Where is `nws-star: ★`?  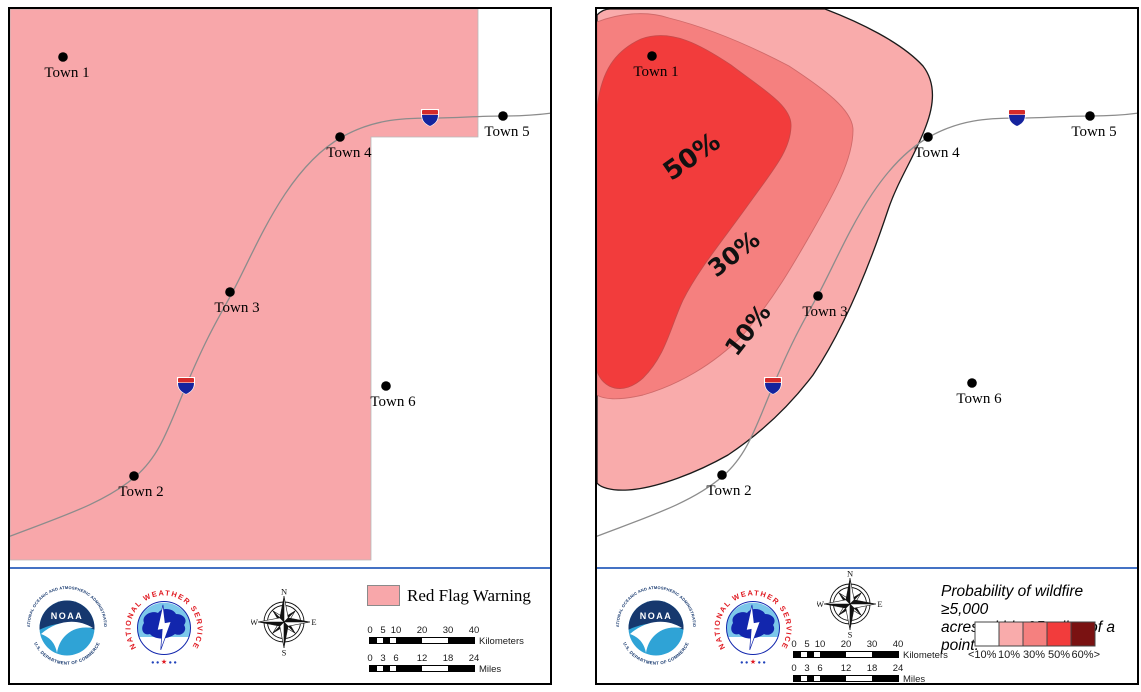
nws-star: ★ is located at coordinates (753, 662).